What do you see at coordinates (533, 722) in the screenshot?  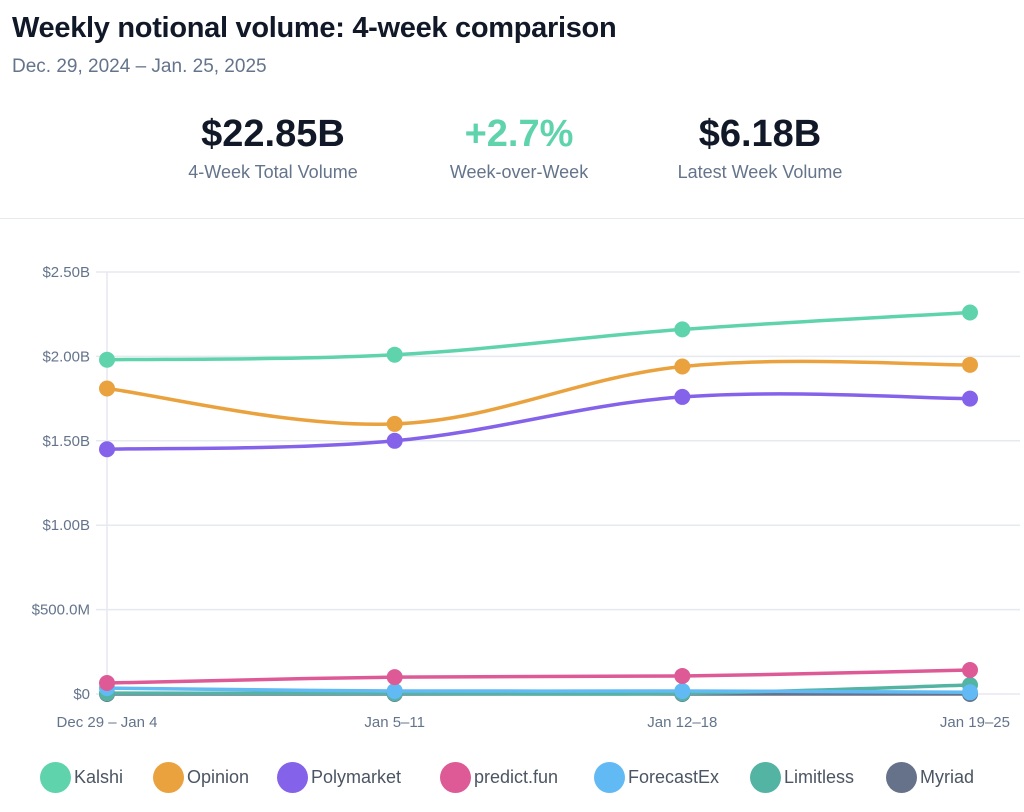 I see `x-axis: Dec 29 – Jan 4 Jan 5–11 Jan 12–18 Jan 19–25` at bounding box center [533, 722].